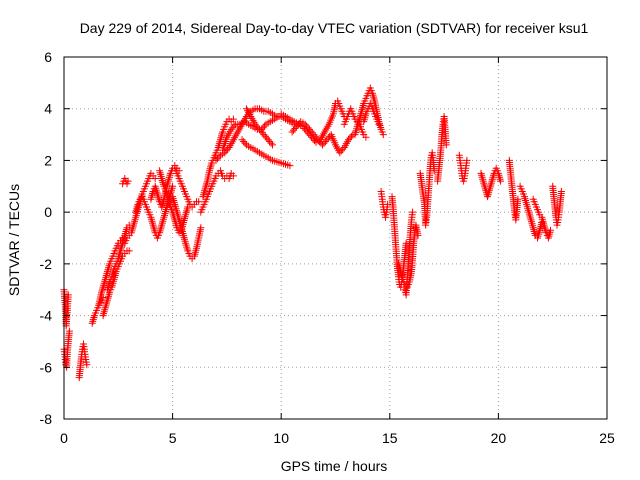 The image size is (640, 480). Describe the element at coordinates (48, 160) in the screenshot. I see `y-tick-label: 2` at that location.